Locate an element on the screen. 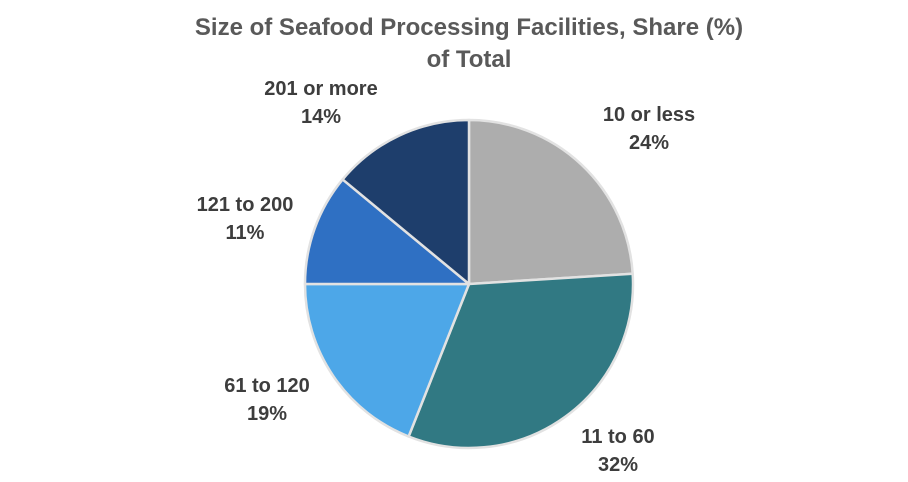 Image resolution: width=908 pixels, height=482 pixels. slice-percent: 24% is located at coordinates (649, 143).